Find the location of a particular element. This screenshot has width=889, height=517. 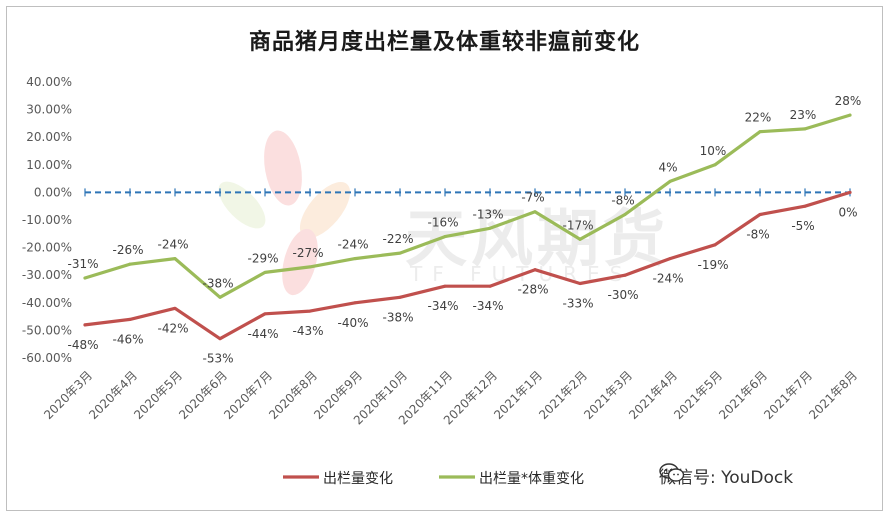

data-label: -8% is located at coordinates (757, 234).